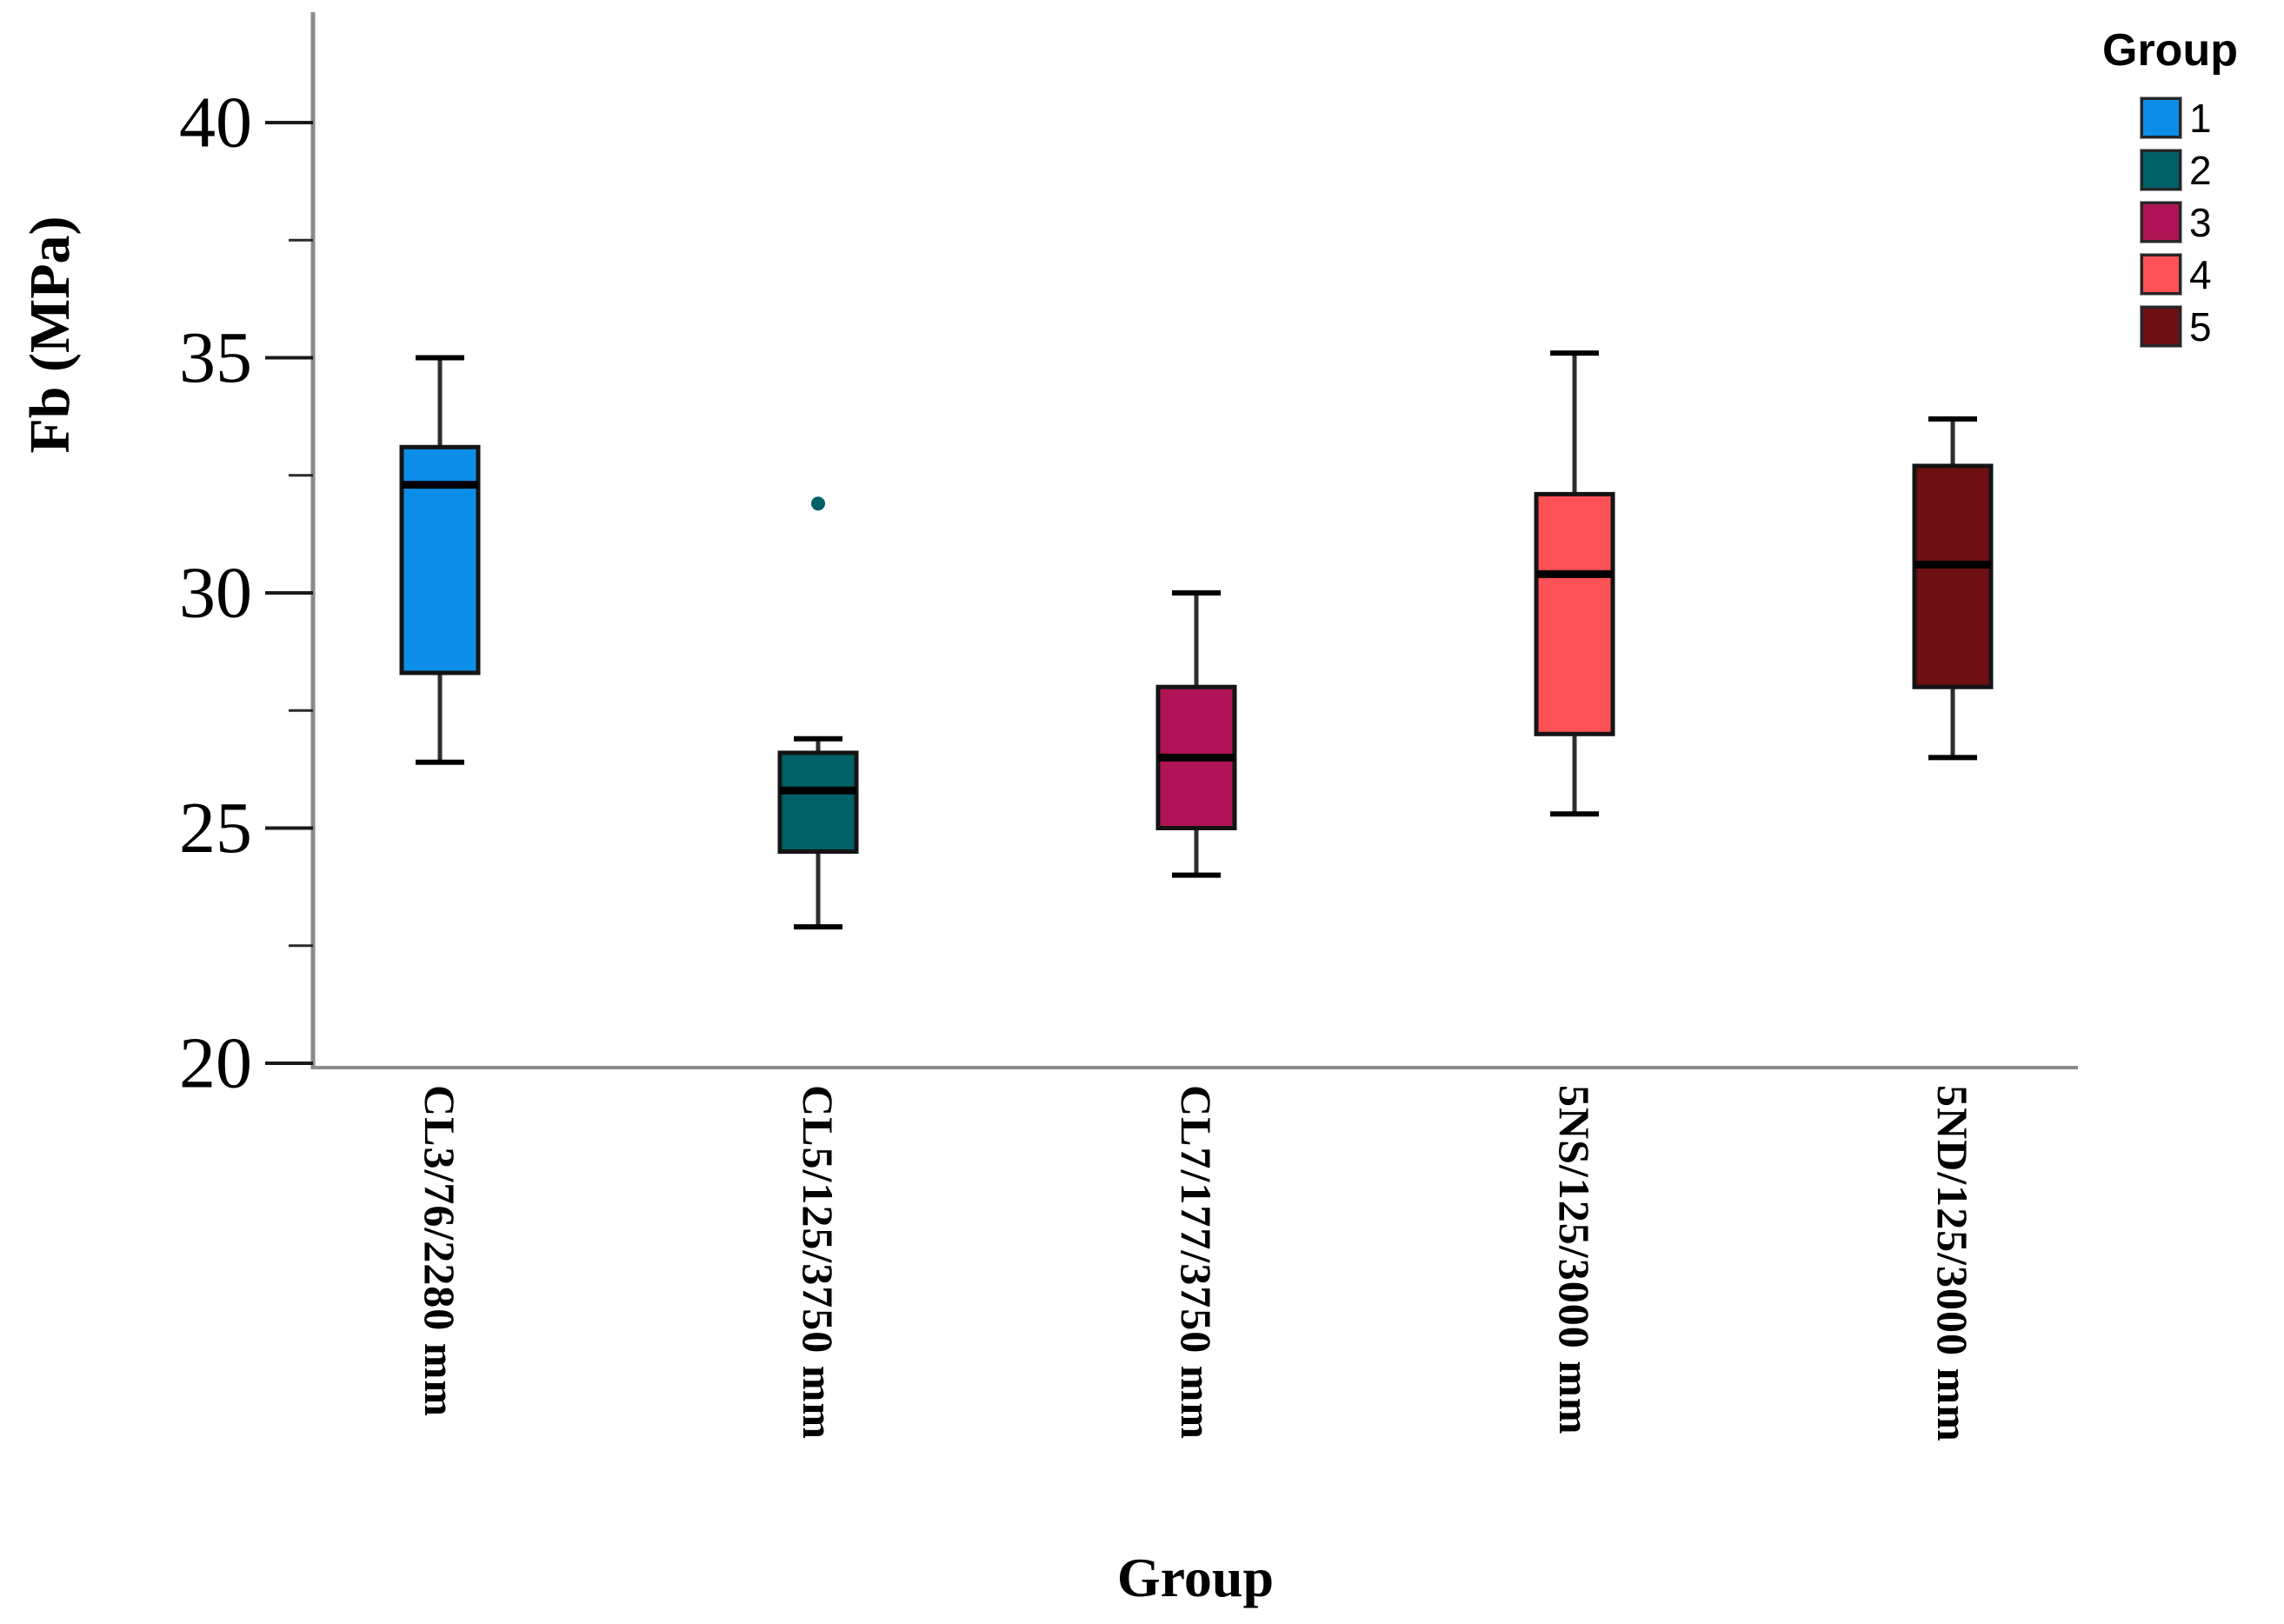 The height and width of the screenshot is (1624, 2284). Describe the element at coordinates (818, 1263) in the screenshot. I see `x-category-label-group-2: CL5/125/3750 mm` at that location.